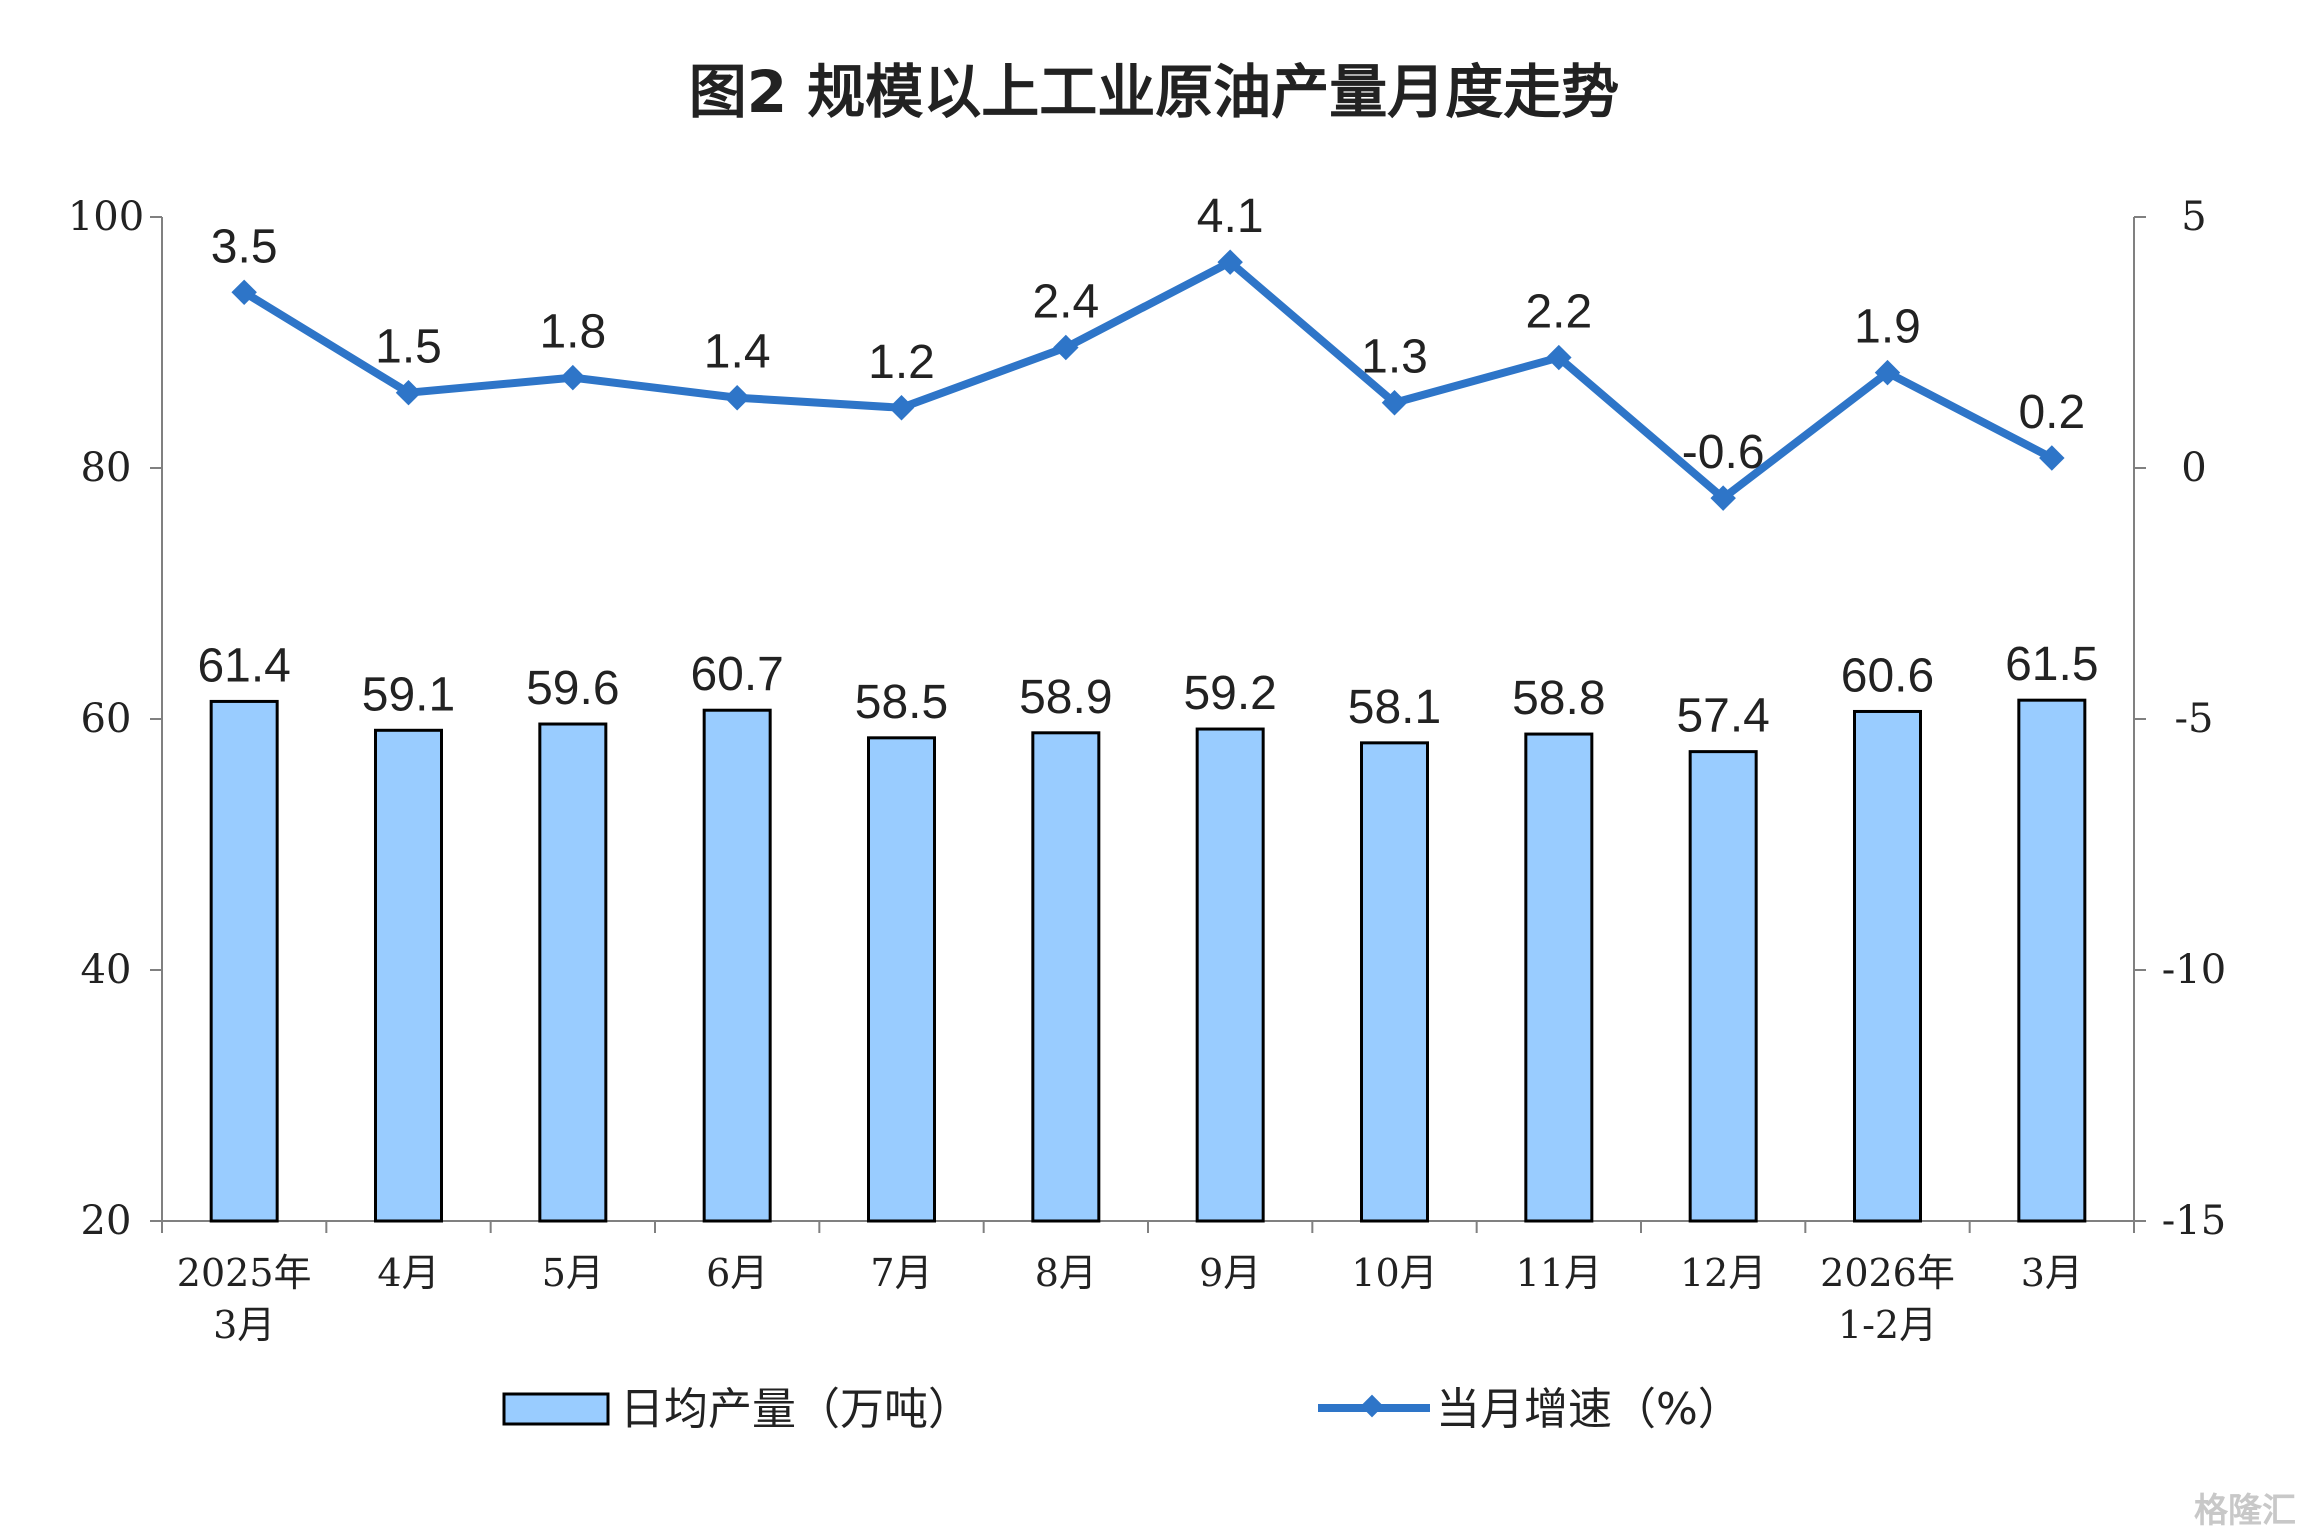  I want to click on bar-value-label: 58.9, so click(1065, 697).